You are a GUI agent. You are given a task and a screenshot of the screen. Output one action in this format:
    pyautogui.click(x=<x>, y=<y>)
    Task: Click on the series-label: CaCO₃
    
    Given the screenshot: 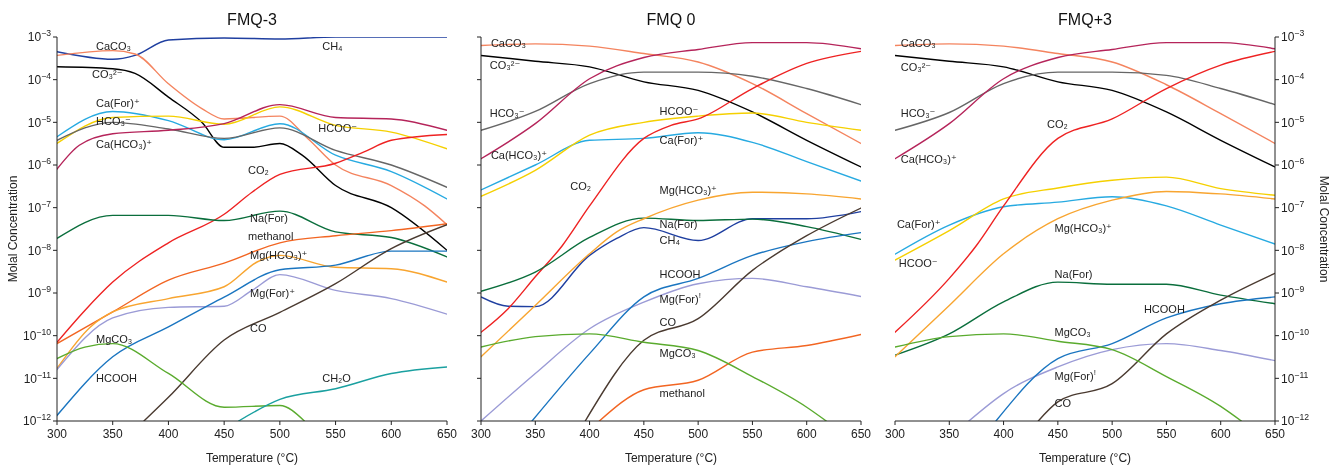 What is the action you would take?
    pyautogui.click(x=114, y=45)
    